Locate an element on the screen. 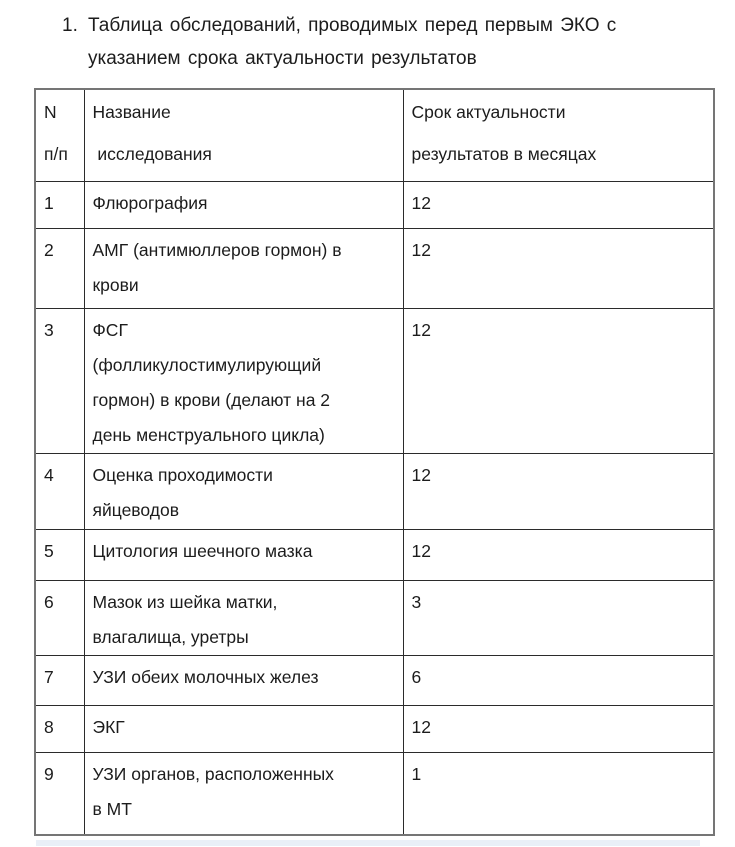  cell-number: 4 is located at coordinates (59, 491).